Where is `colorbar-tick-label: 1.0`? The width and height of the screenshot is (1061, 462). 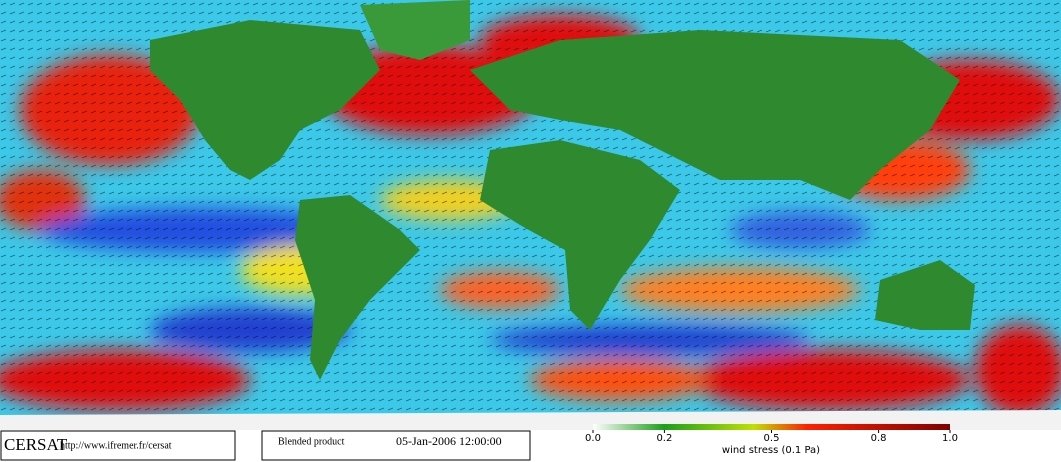 colorbar-tick-label: 1.0 is located at coordinates (950, 438).